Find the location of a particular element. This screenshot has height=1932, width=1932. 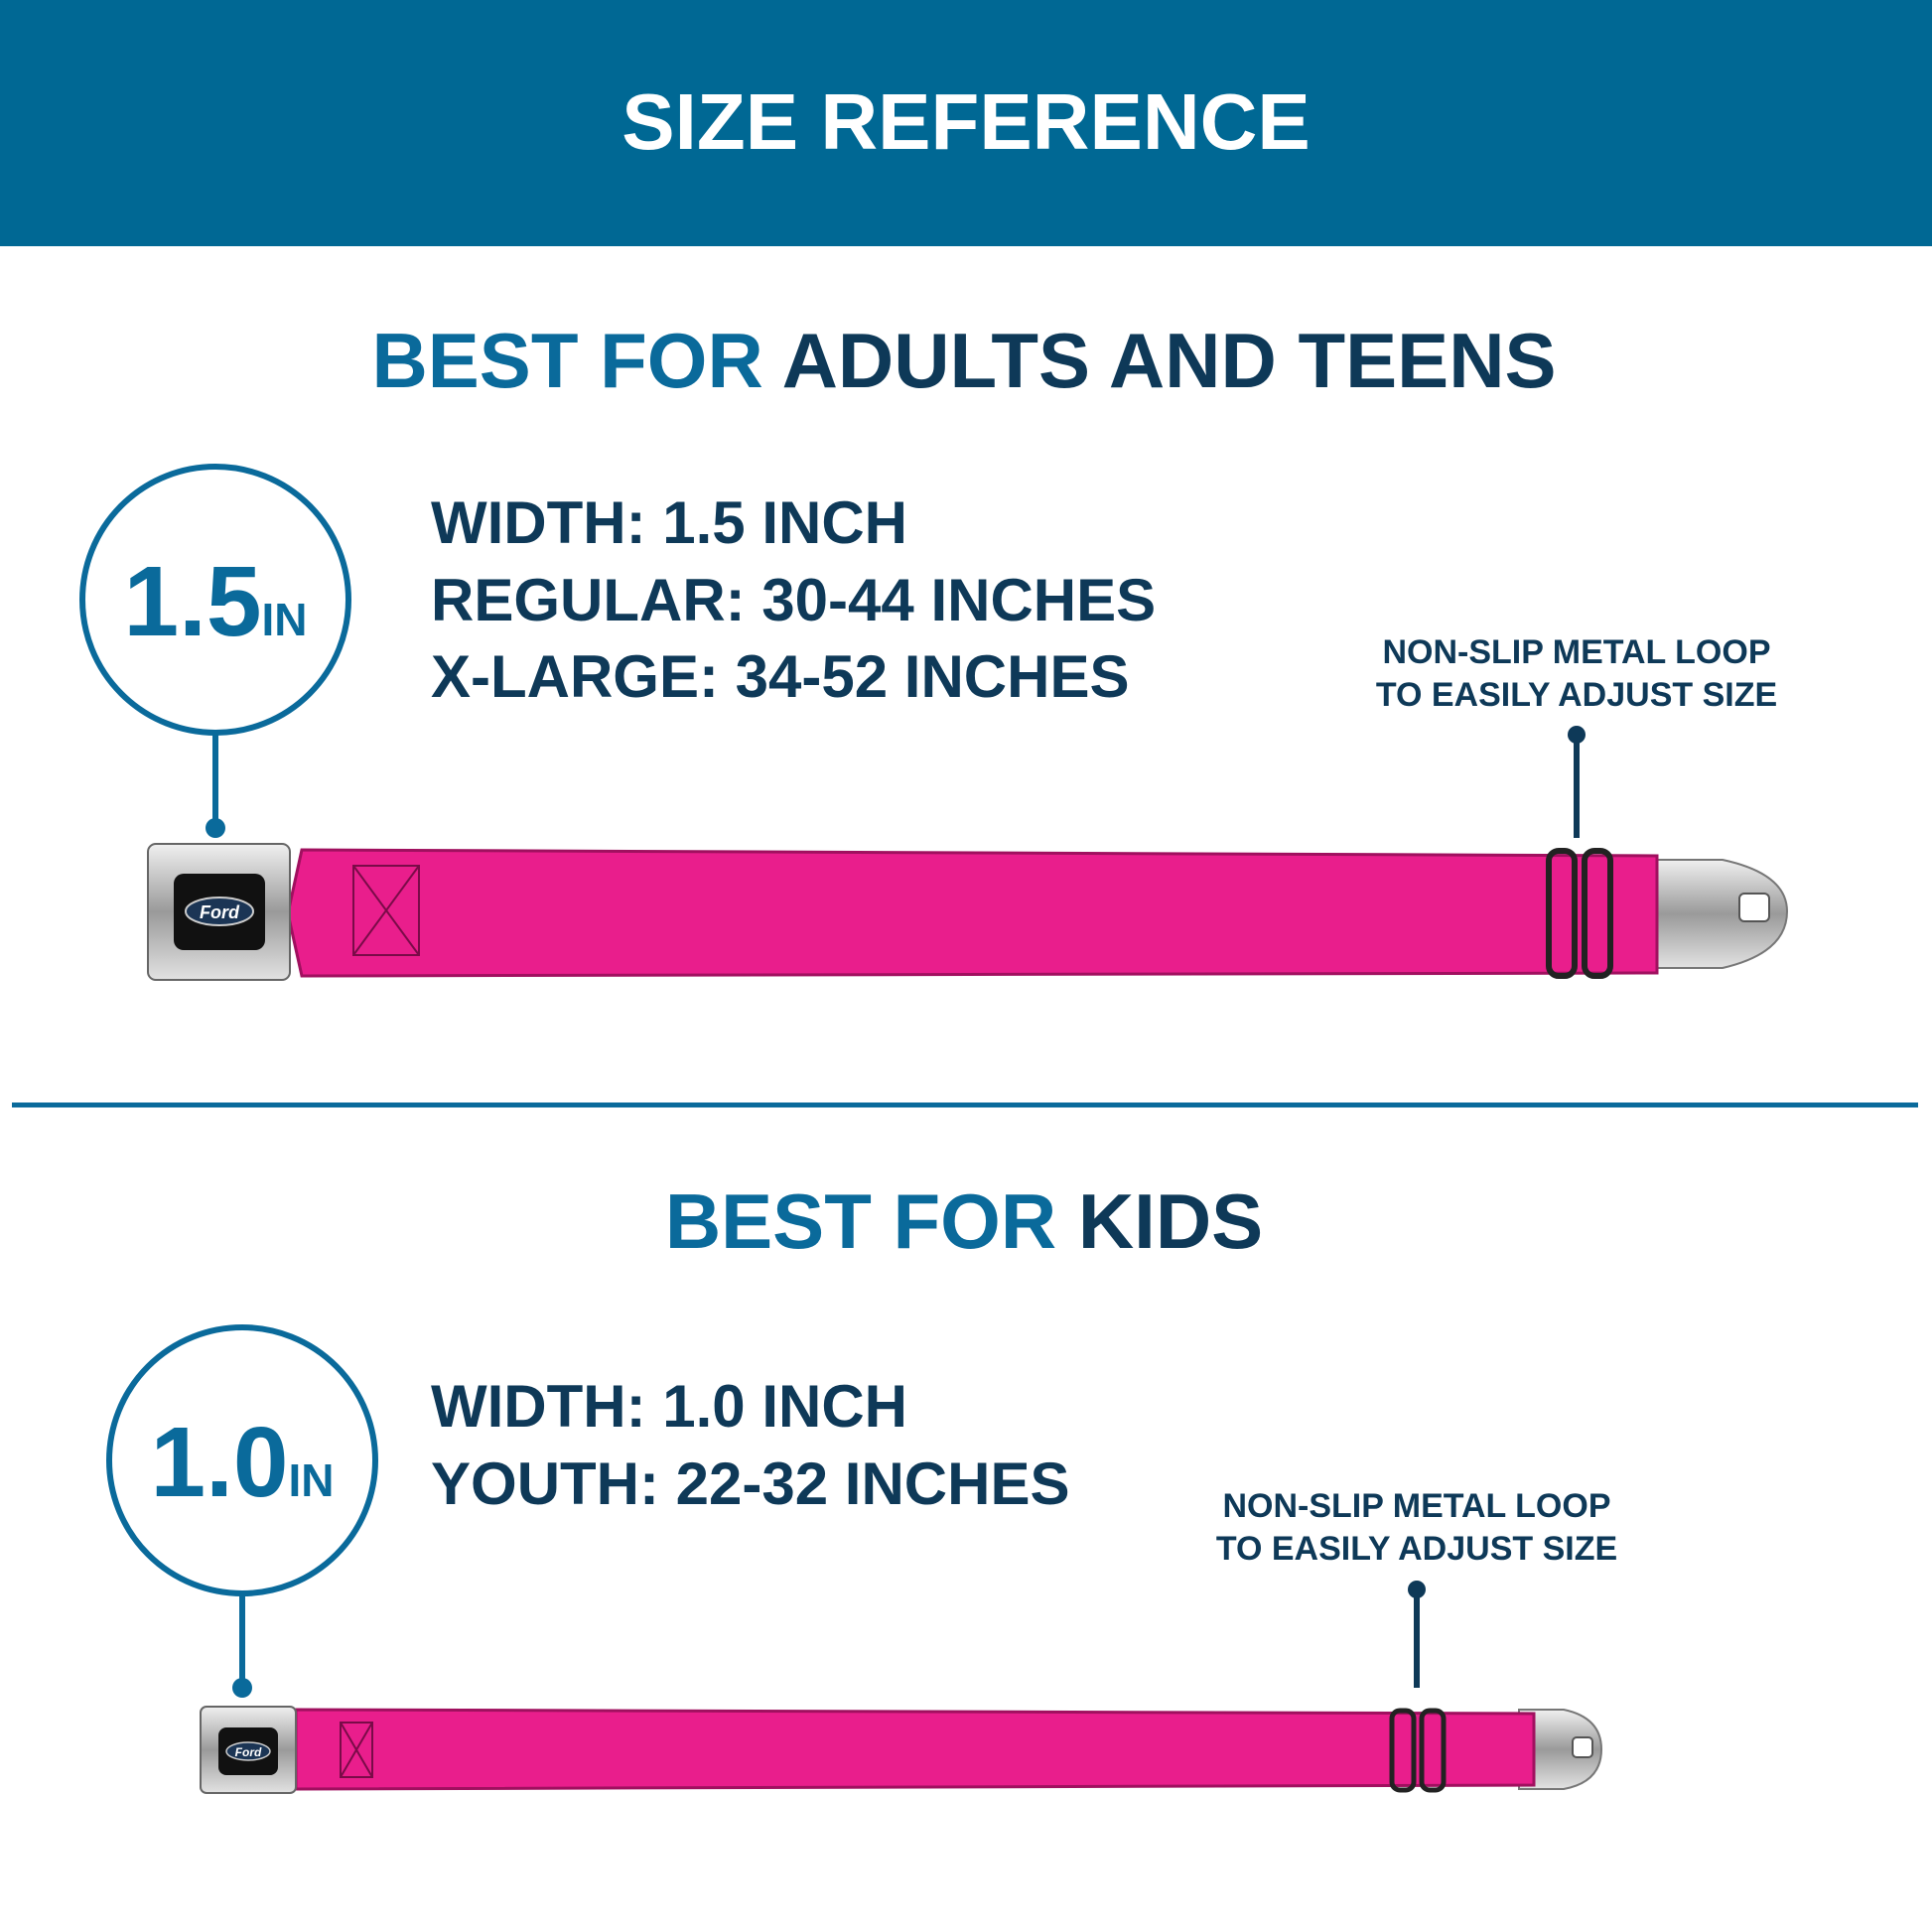

badge-number: 1.0 is located at coordinates (219, 1462).